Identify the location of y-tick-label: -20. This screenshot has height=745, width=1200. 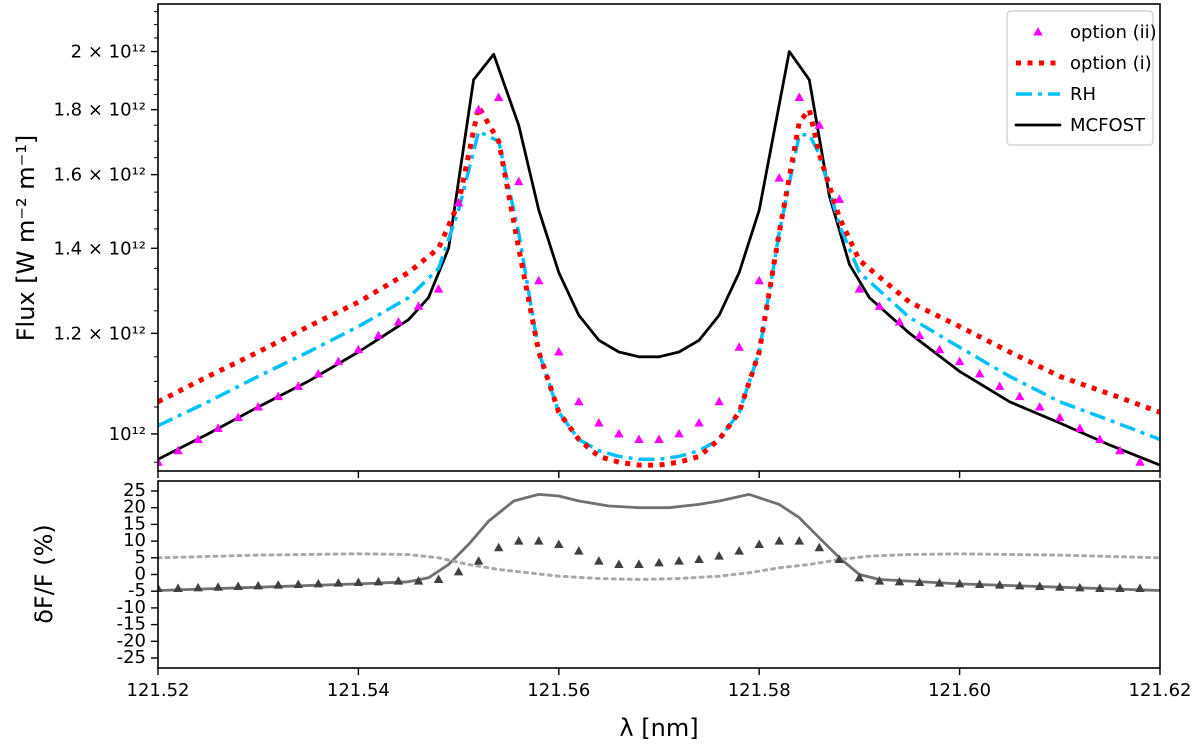
(131, 640).